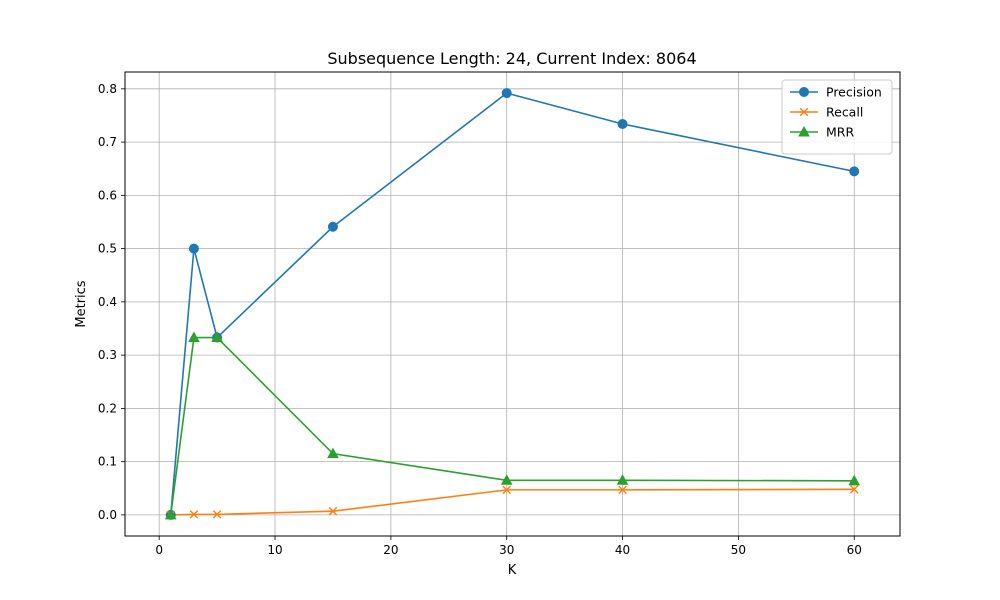 The width and height of the screenshot is (1000, 600). Describe the element at coordinates (844, 112) in the screenshot. I see `legend-label-recall: Recall` at that location.